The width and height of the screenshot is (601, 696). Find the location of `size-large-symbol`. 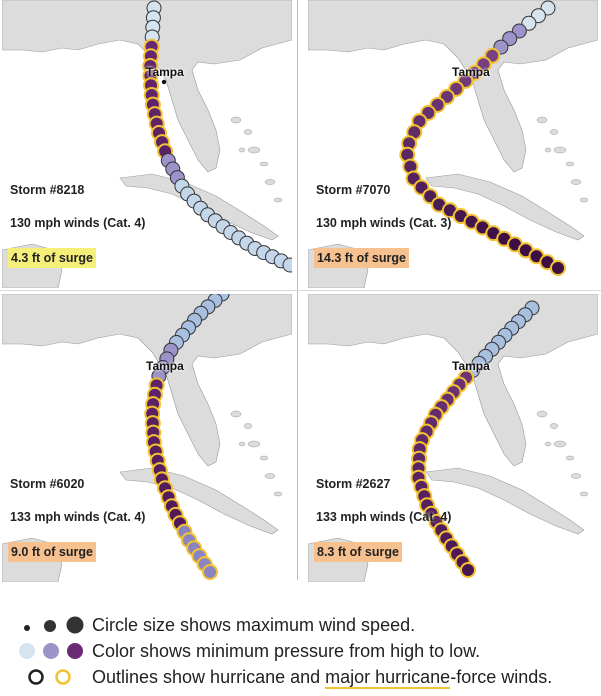

size-large-symbol is located at coordinates (75, 625).